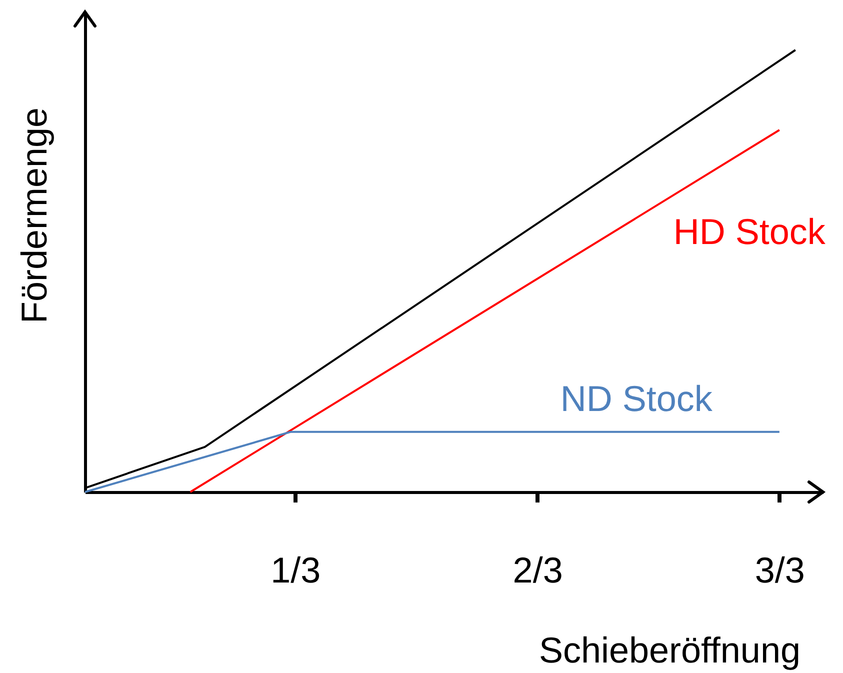 This screenshot has width=843, height=673. I want to click on y-axis-title: Fördermenge, so click(34, 215).